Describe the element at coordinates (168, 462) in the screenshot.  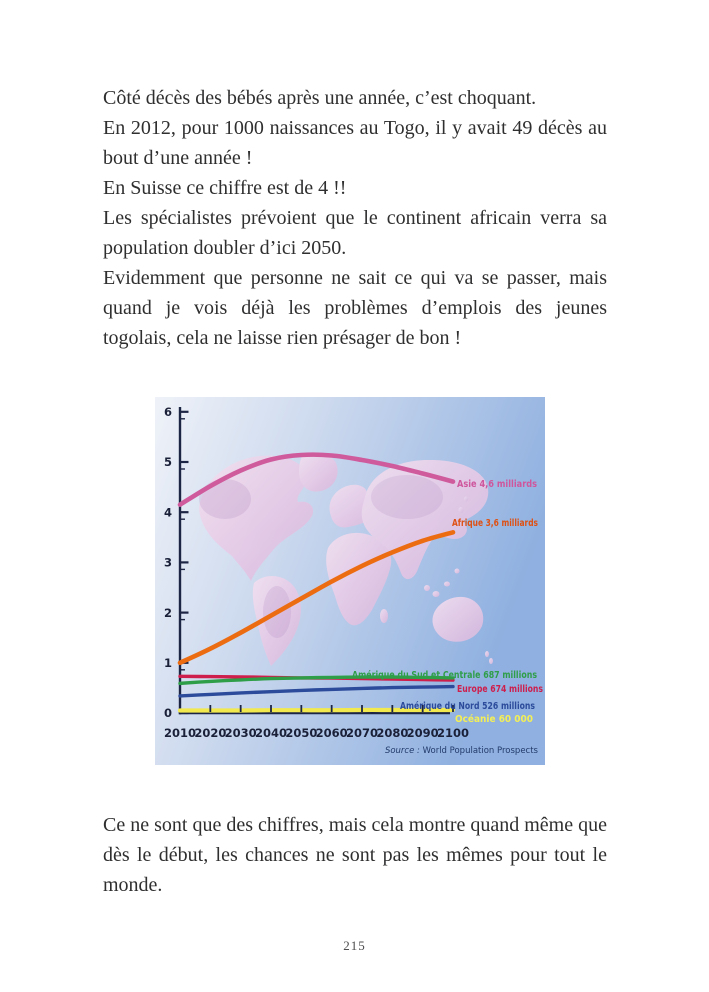
I see `y-tick-label: 5` at that location.